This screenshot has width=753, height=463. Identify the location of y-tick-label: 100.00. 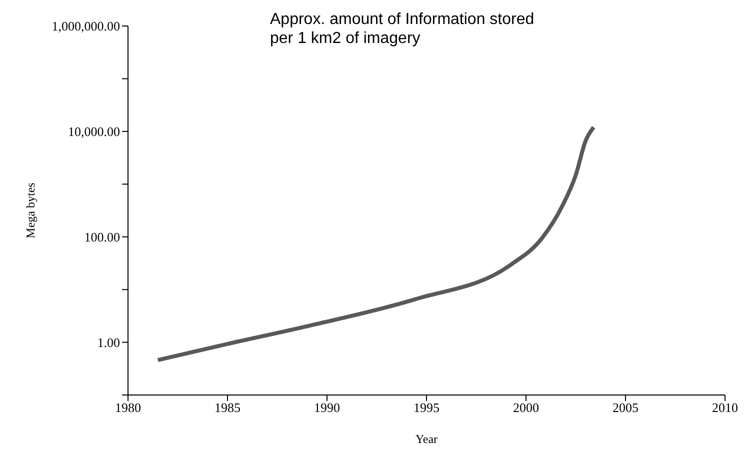
(102, 236).